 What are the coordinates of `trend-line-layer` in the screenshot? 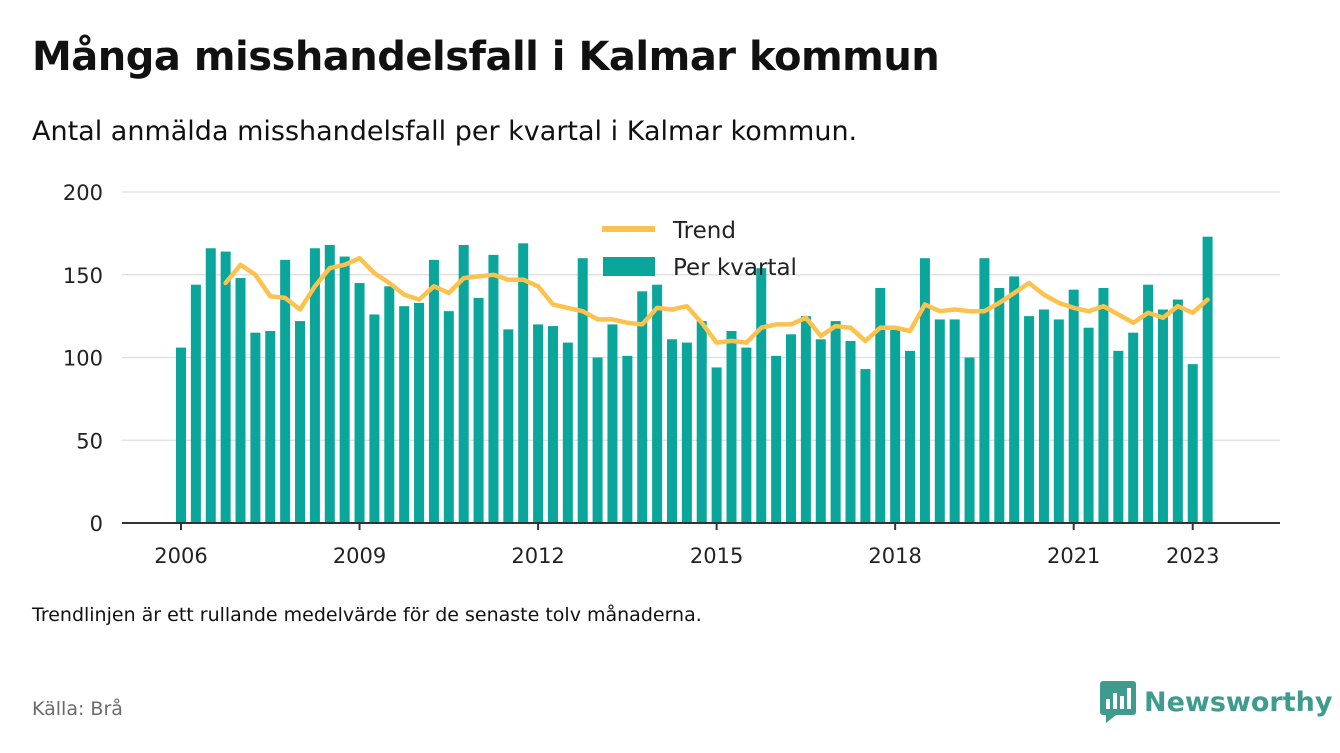 It's located at (716, 300).